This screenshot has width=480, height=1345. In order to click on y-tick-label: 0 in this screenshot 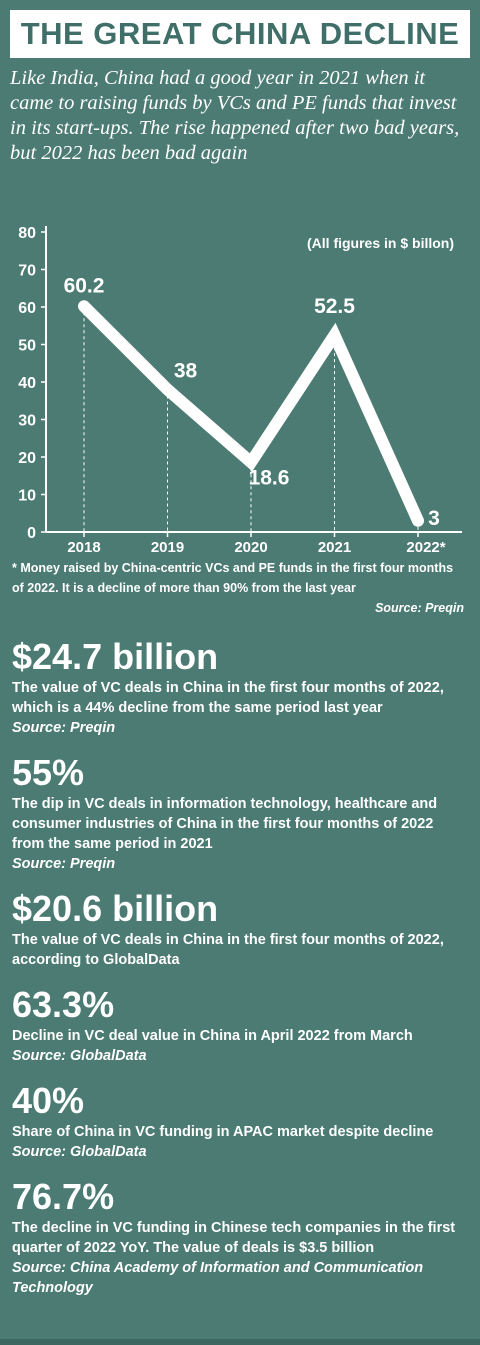, I will do `click(31, 533)`.